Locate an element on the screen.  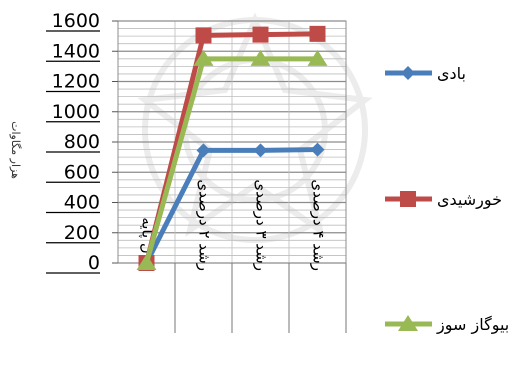
y-tick-label: 1200 is located at coordinates (76, 82).